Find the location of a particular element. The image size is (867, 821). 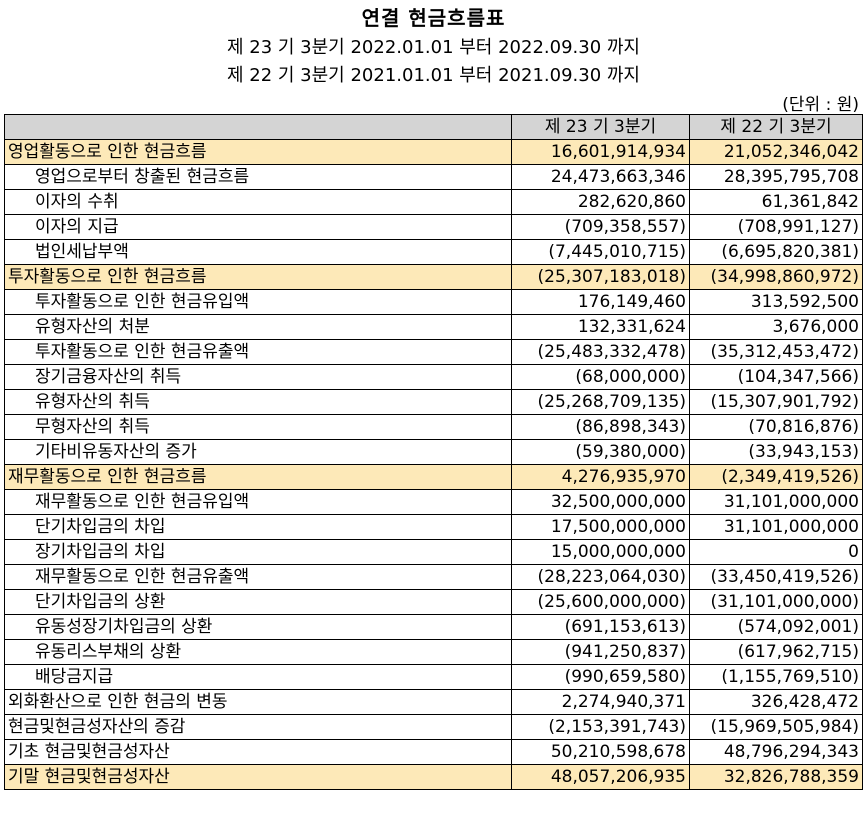

table-row: 유형자산의 취득 (25,268,709,135) (15,307,901,792) is located at coordinates (433, 402).